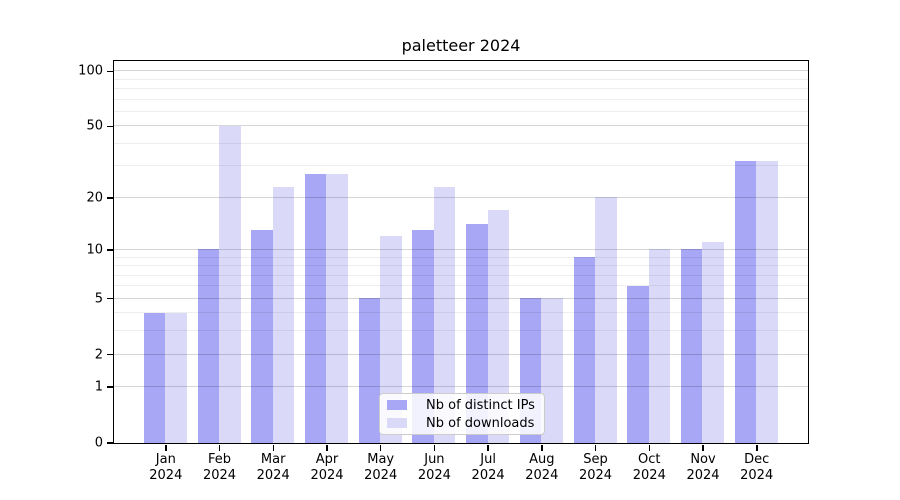  Describe the element at coordinates (767, 301) in the screenshot. I see `bar-dec-2024-nb-of-downloads` at that location.